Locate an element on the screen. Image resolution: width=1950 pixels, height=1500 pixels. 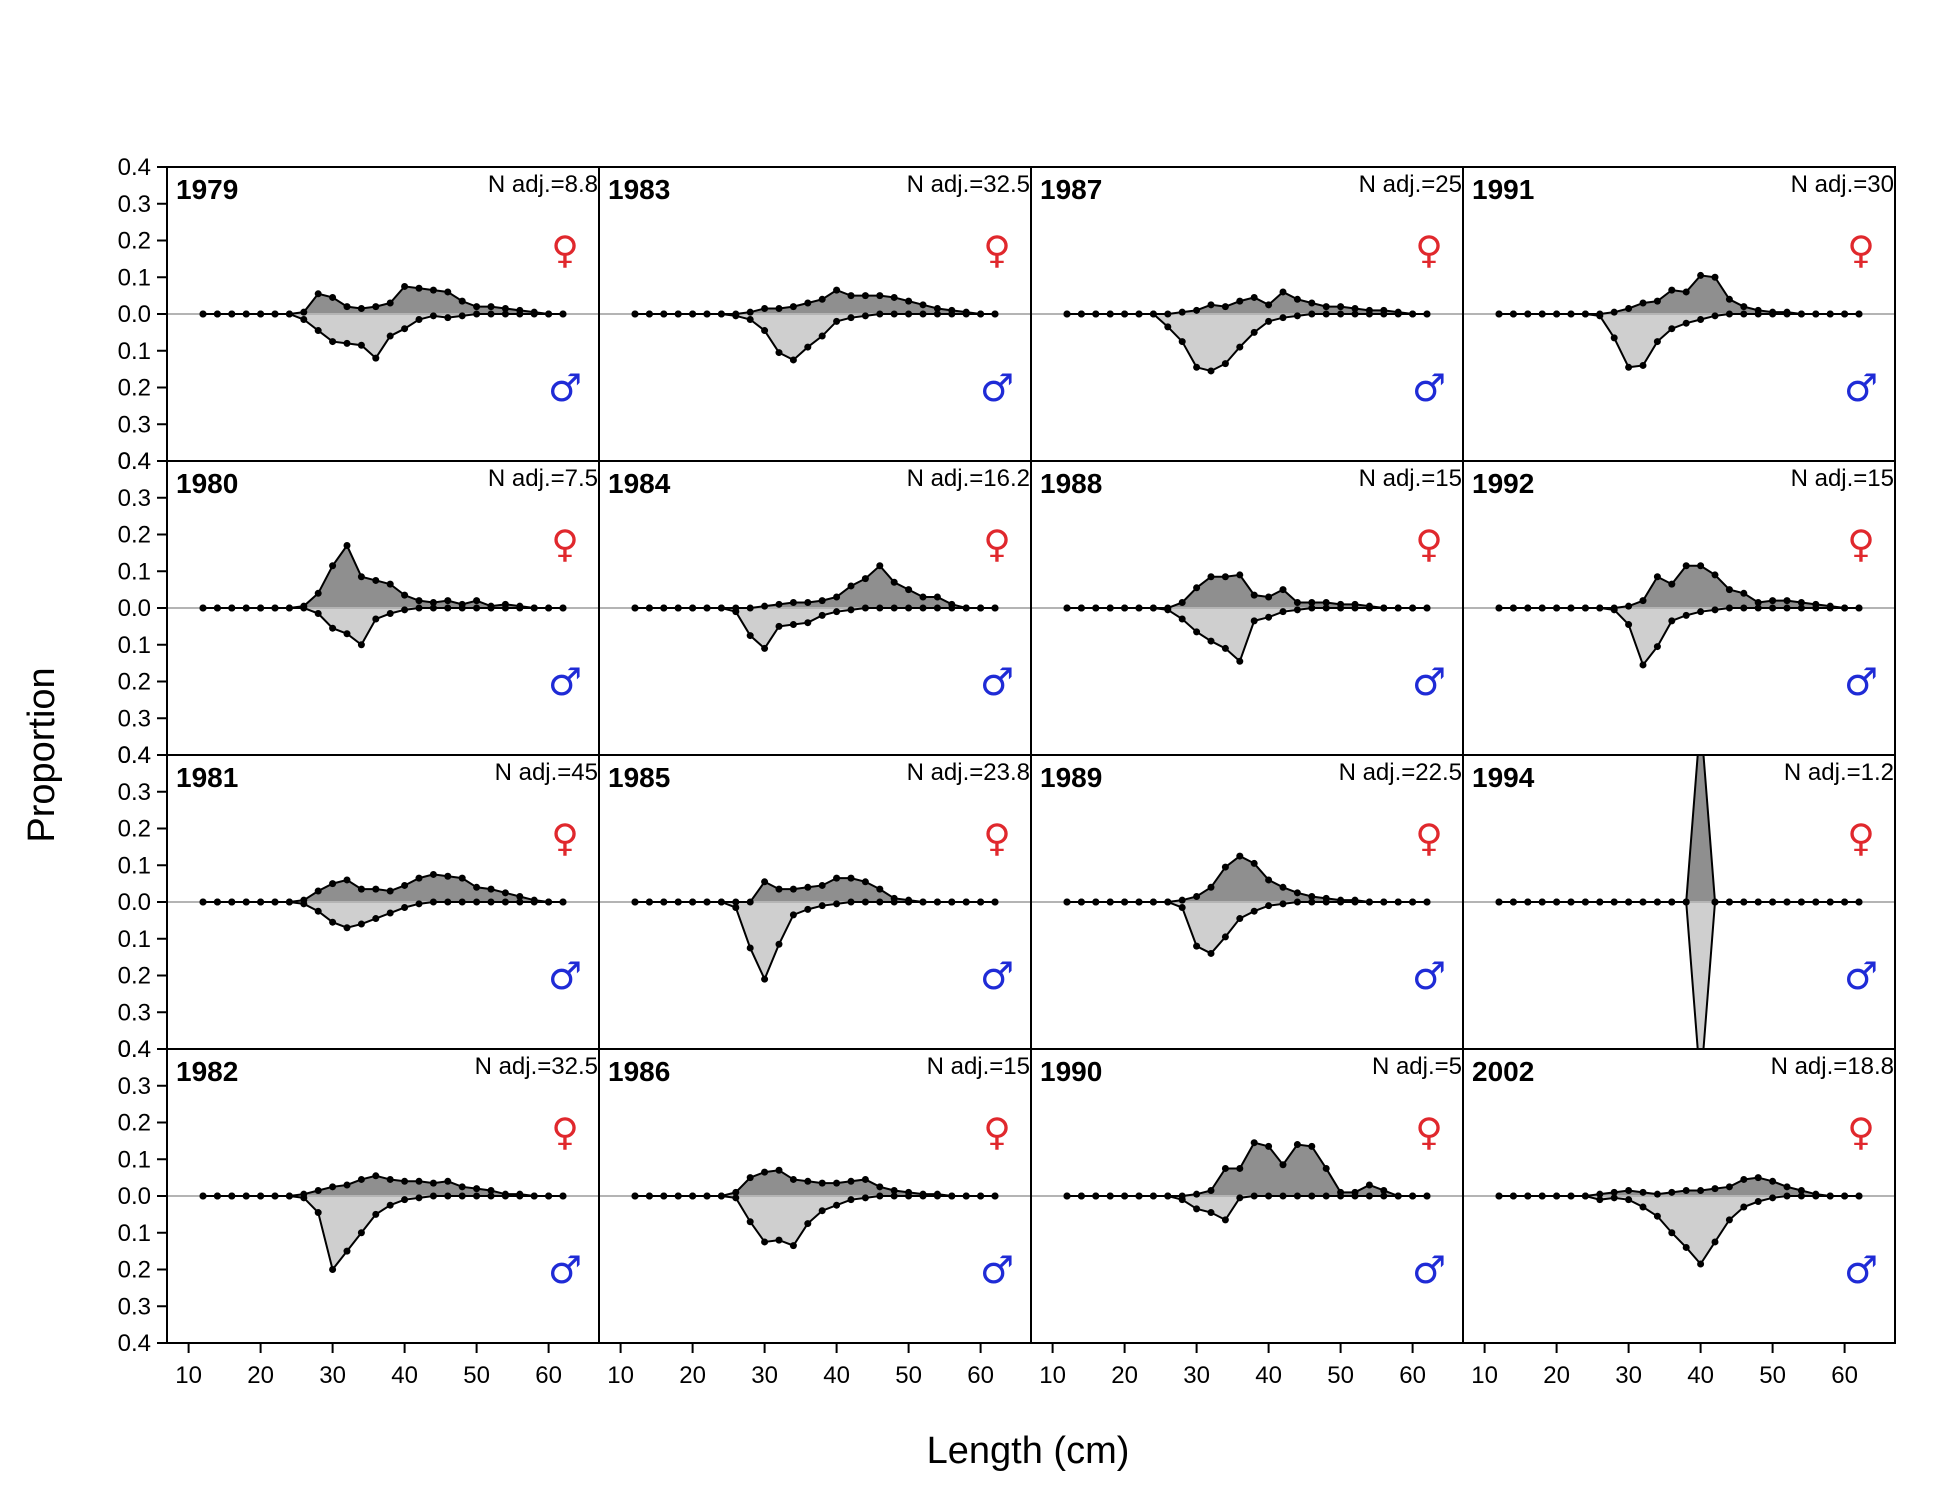
y-tick-label: 0.4 is located at coordinates (134, 755).